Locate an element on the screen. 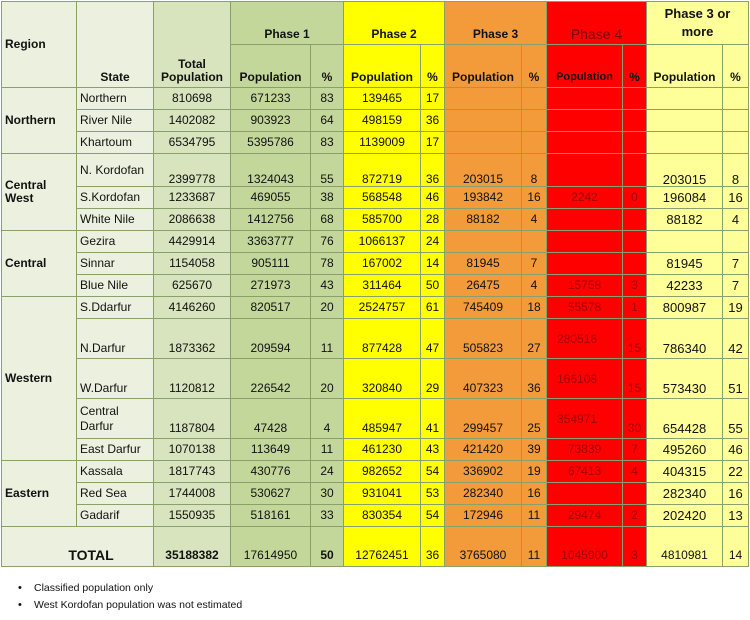 The width and height of the screenshot is (750, 620). state-name: Sinnar is located at coordinates (115, 263).